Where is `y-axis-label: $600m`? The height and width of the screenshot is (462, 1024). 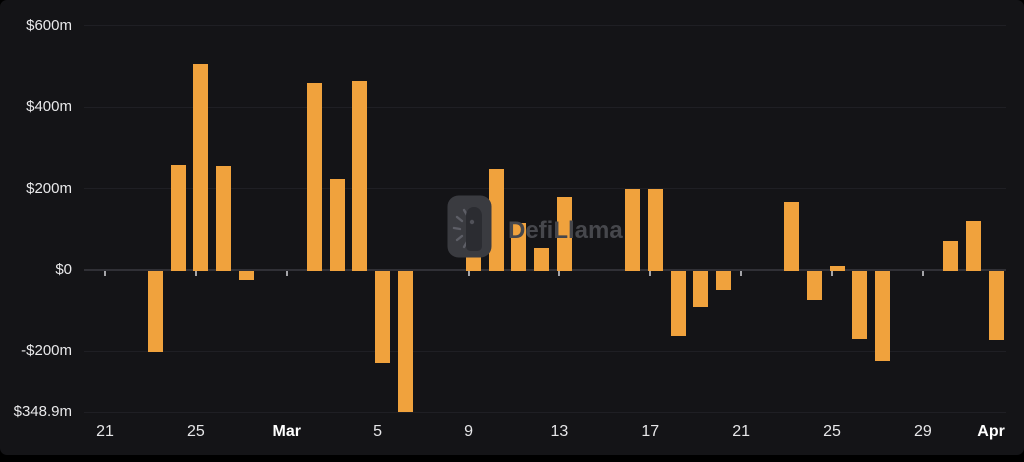 y-axis-label: $600m is located at coordinates (49, 25).